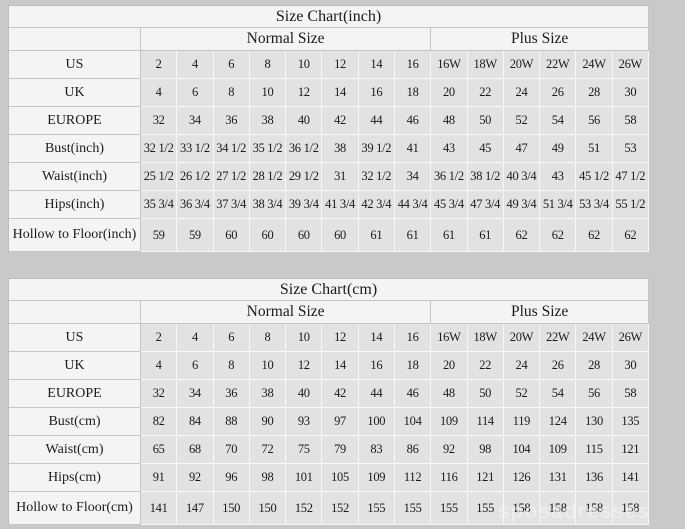 This screenshot has width=685, height=529. I want to click on corner-cell, so click(75, 312).